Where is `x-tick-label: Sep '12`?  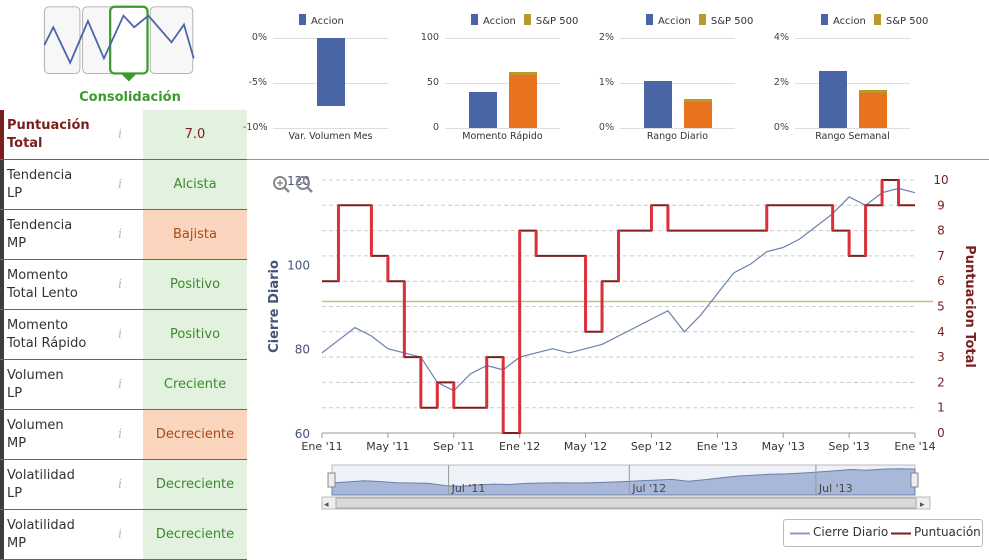 x-tick-label: Sep '12 is located at coordinates (651, 446).